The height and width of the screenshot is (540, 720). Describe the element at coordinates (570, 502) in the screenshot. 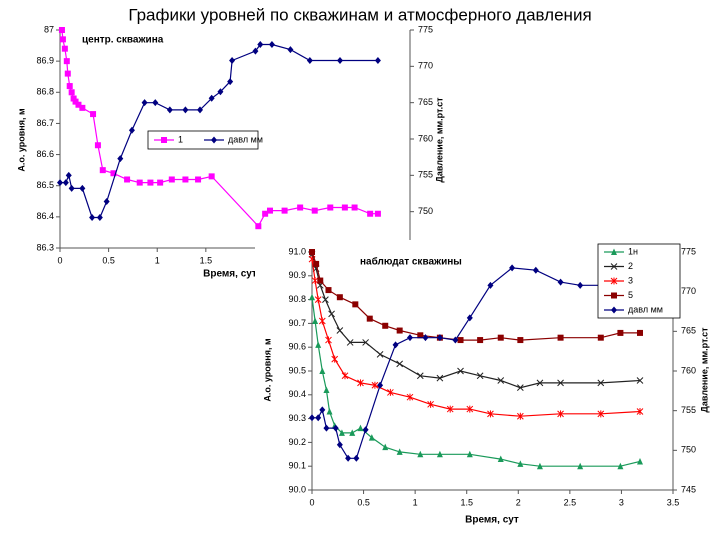

I see `x-tick-label: 2.5` at that location.